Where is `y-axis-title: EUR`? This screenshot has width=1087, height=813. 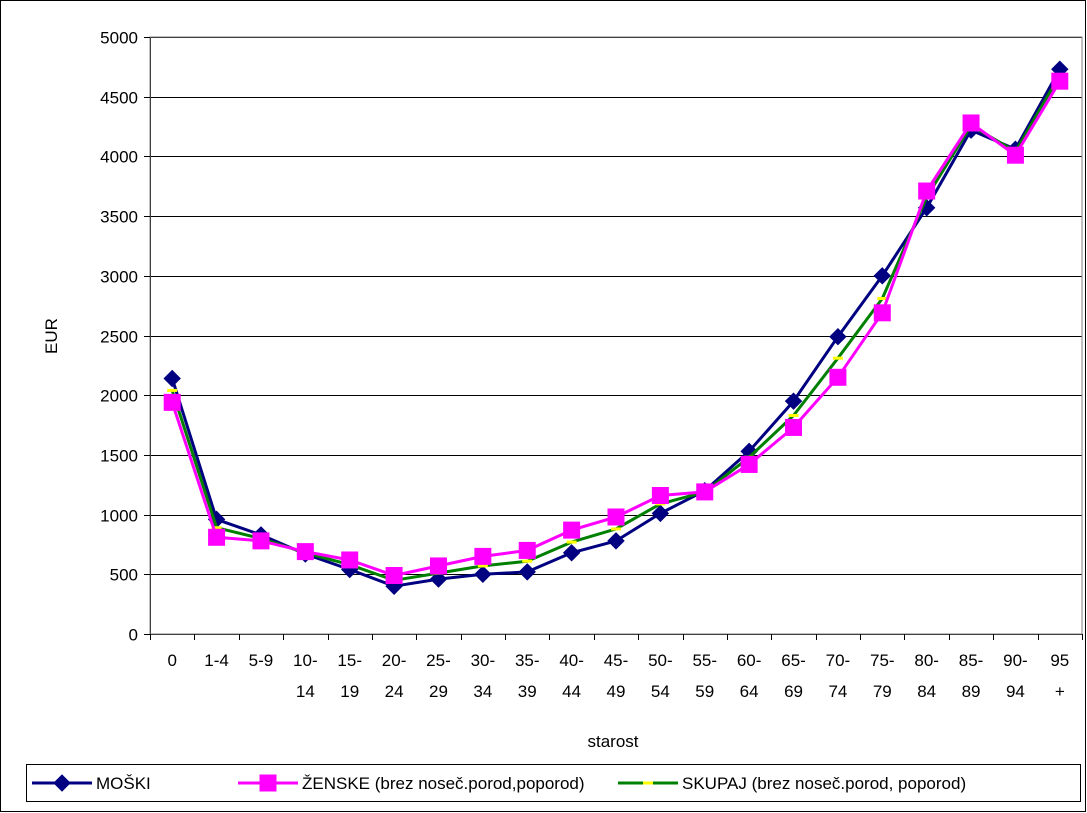 y-axis-title: EUR is located at coordinates (51, 336).